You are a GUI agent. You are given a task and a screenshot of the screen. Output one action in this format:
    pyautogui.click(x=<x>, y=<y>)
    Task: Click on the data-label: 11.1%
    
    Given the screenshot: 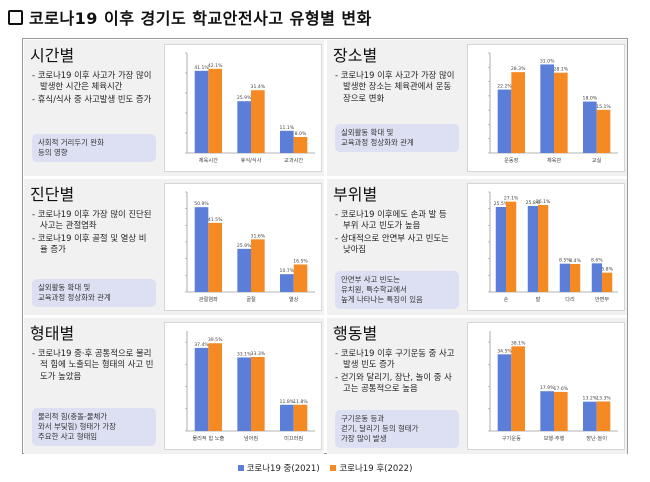 What is the action you would take?
    pyautogui.click(x=287, y=128)
    